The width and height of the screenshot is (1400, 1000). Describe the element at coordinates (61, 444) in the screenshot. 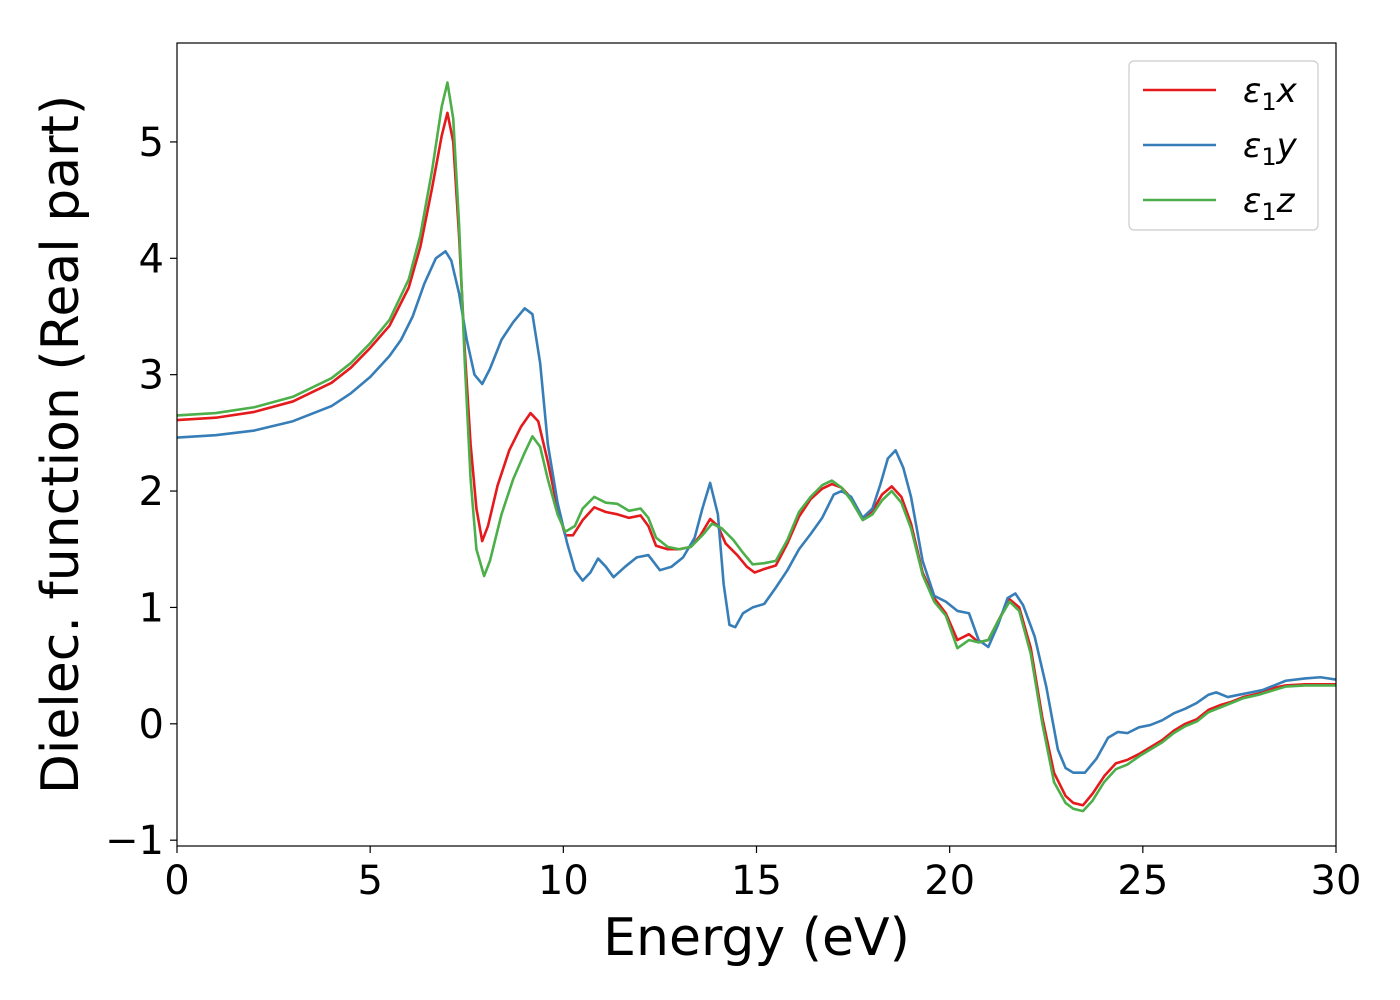

I see `y-axis-label: Dielec. function (Real part)` at that location.